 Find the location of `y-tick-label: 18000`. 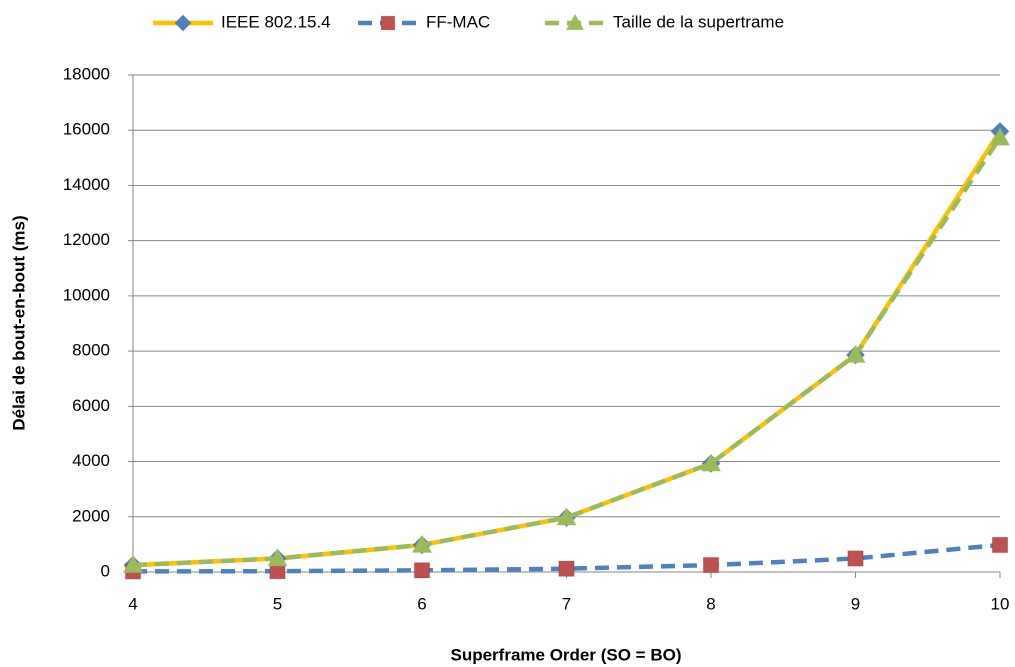

y-tick-label: 18000 is located at coordinates (86, 73).